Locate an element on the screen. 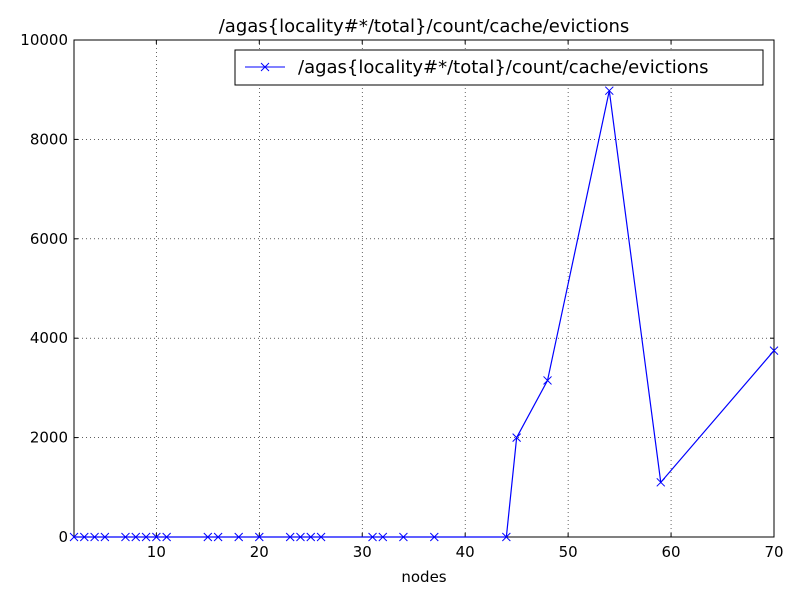 This screenshot has height=600, width=800. y-tick-label: 0 is located at coordinates (63, 537).